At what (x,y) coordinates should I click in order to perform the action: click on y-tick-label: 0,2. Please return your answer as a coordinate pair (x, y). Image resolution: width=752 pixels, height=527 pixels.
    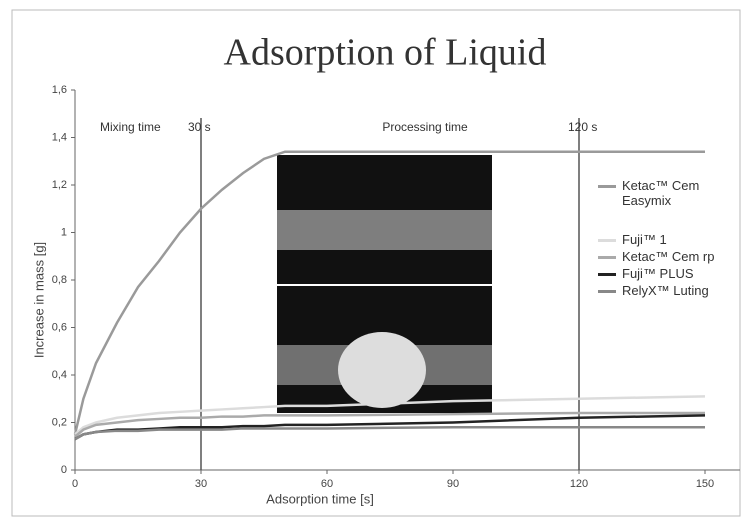
    Looking at the image, I should click on (59, 422).